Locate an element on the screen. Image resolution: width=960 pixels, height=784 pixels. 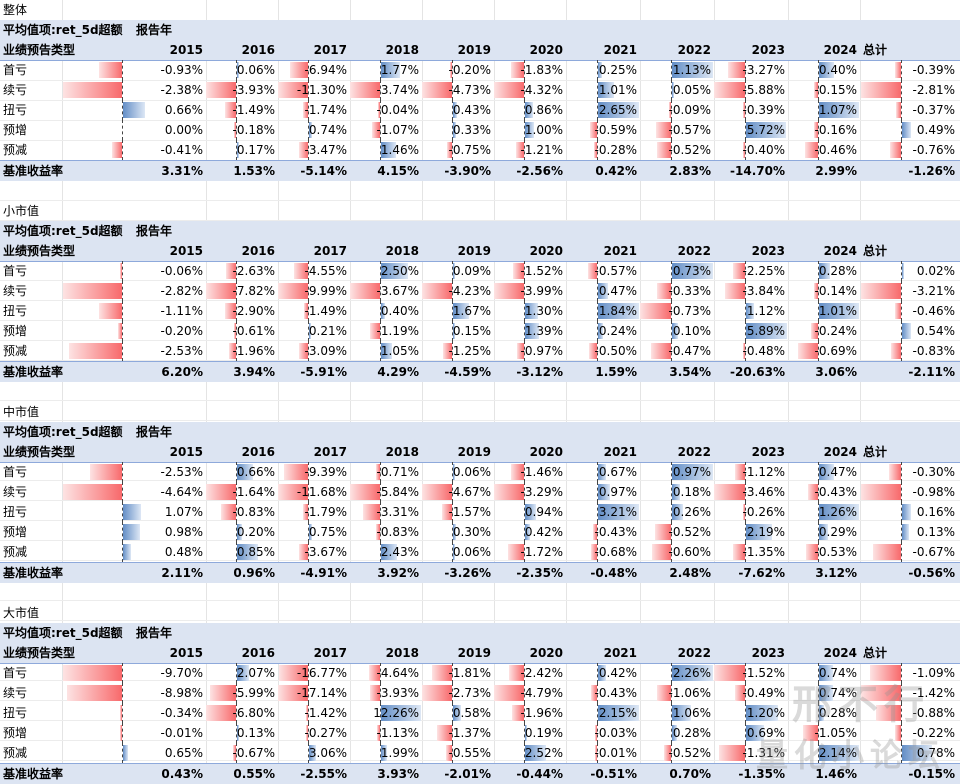
value-cell: -1.37% is located at coordinates (458, 733).